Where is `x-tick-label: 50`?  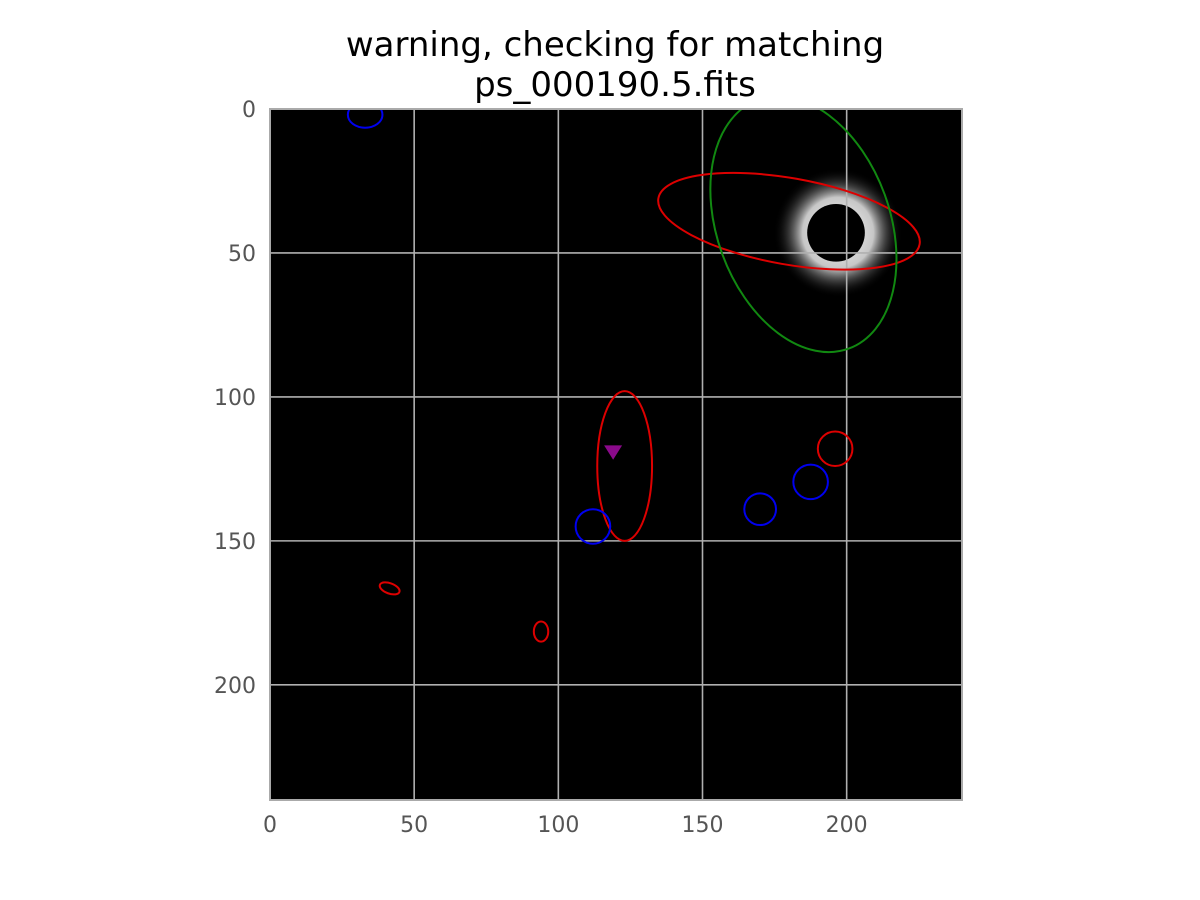
x-tick-label: 50 is located at coordinates (414, 825).